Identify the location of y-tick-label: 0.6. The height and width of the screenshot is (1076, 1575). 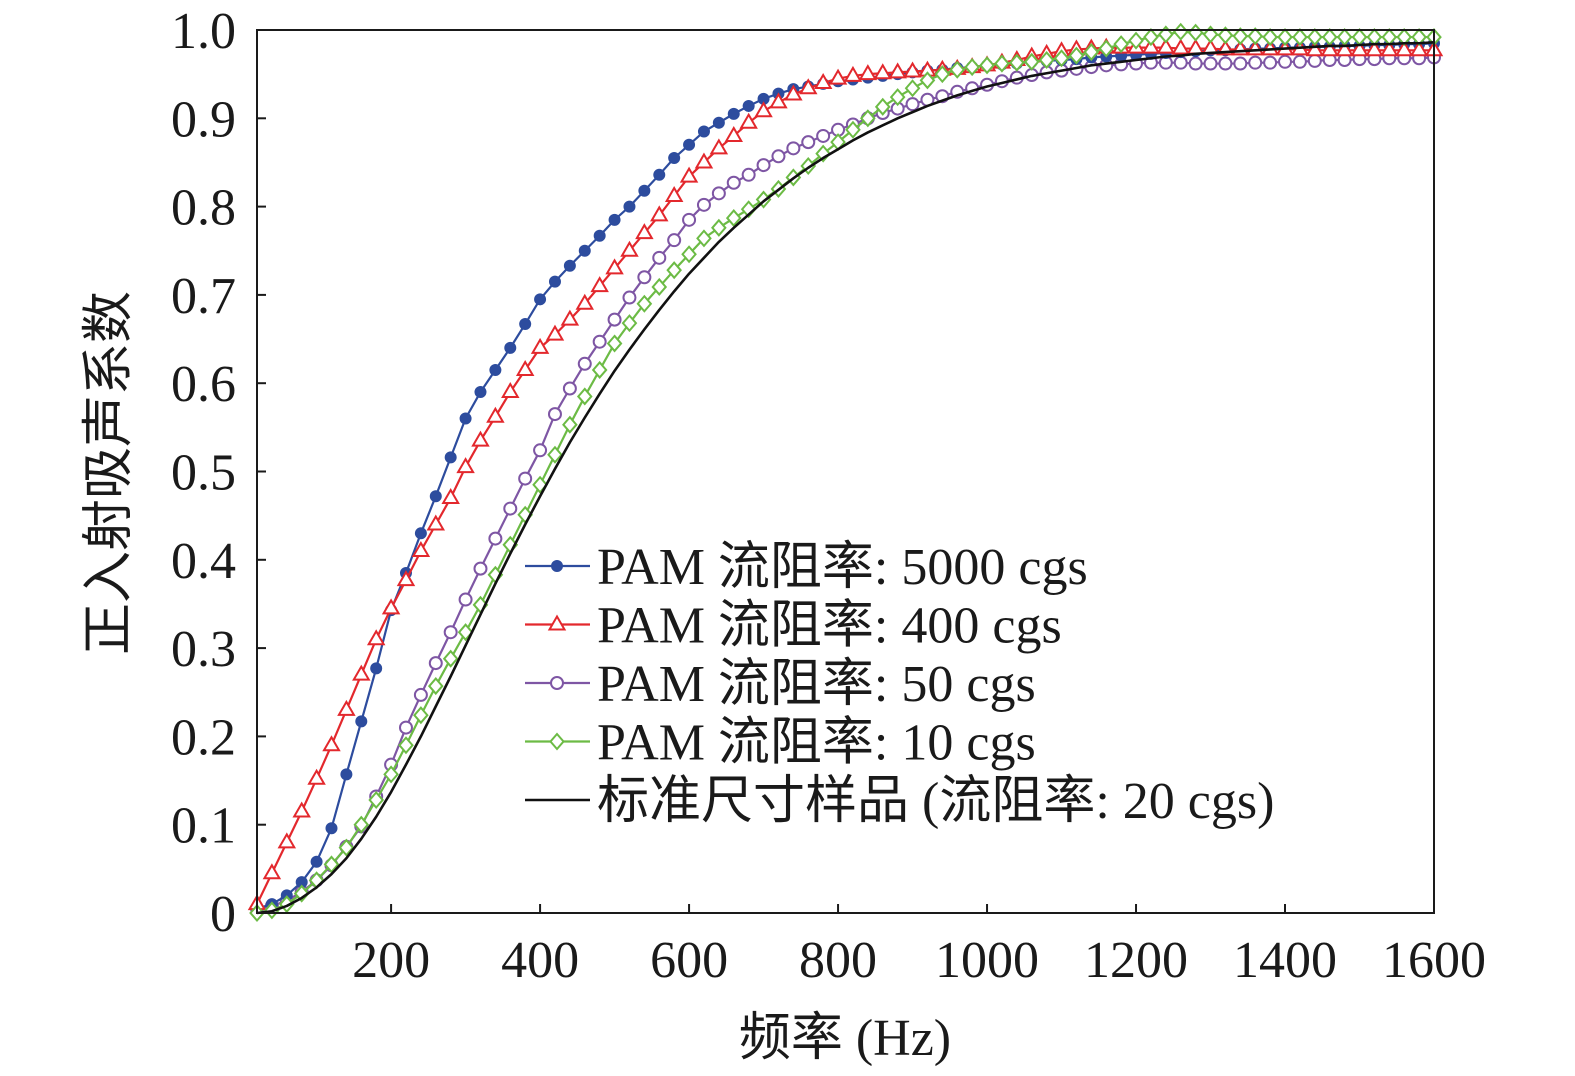
(203, 384).